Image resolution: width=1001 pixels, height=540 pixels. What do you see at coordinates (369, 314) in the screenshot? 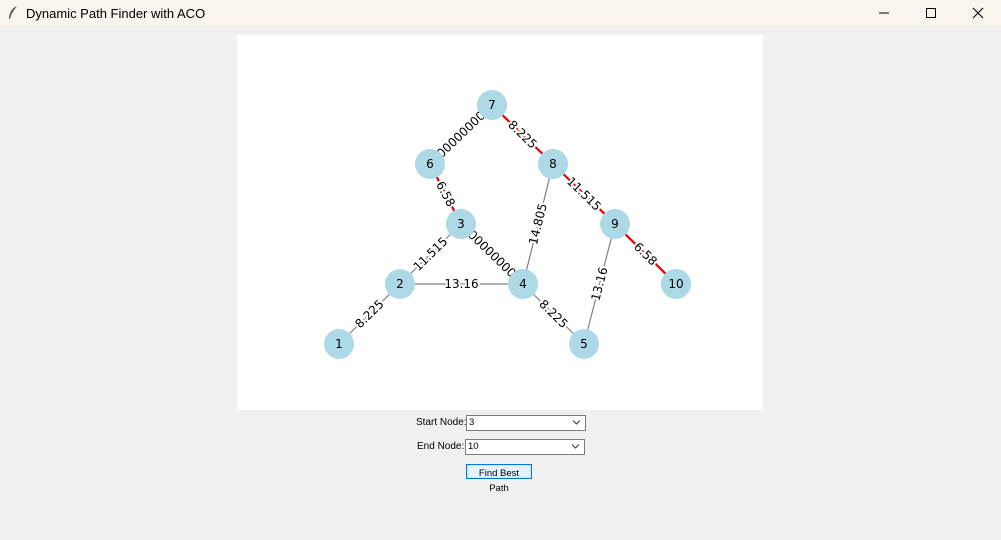
I see `edge-label-1-2: 8.225` at bounding box center [369, 314].